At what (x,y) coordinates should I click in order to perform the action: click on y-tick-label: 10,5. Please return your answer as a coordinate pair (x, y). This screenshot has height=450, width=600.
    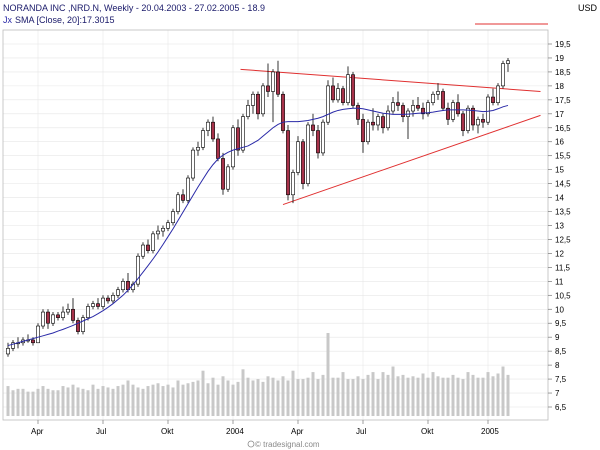
    Looking at the image, I should click on (563, 295).